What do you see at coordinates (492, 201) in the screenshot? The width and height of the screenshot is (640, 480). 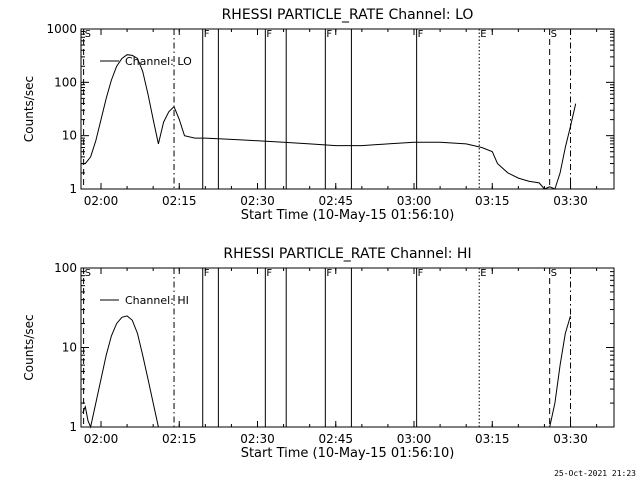 I see `x-tick-label-0-5: 03:15` at bounding box center [492, 201].